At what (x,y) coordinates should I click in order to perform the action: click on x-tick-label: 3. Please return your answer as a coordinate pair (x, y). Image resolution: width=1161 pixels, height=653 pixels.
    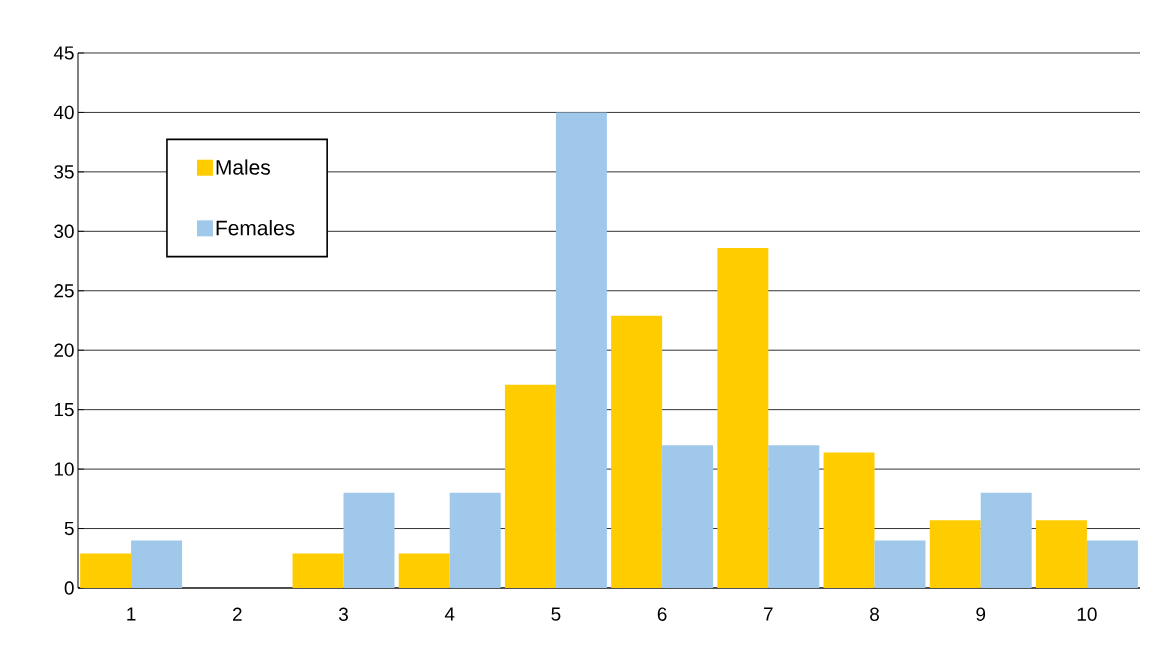
    Looking at the image, I should click on (343, 614).